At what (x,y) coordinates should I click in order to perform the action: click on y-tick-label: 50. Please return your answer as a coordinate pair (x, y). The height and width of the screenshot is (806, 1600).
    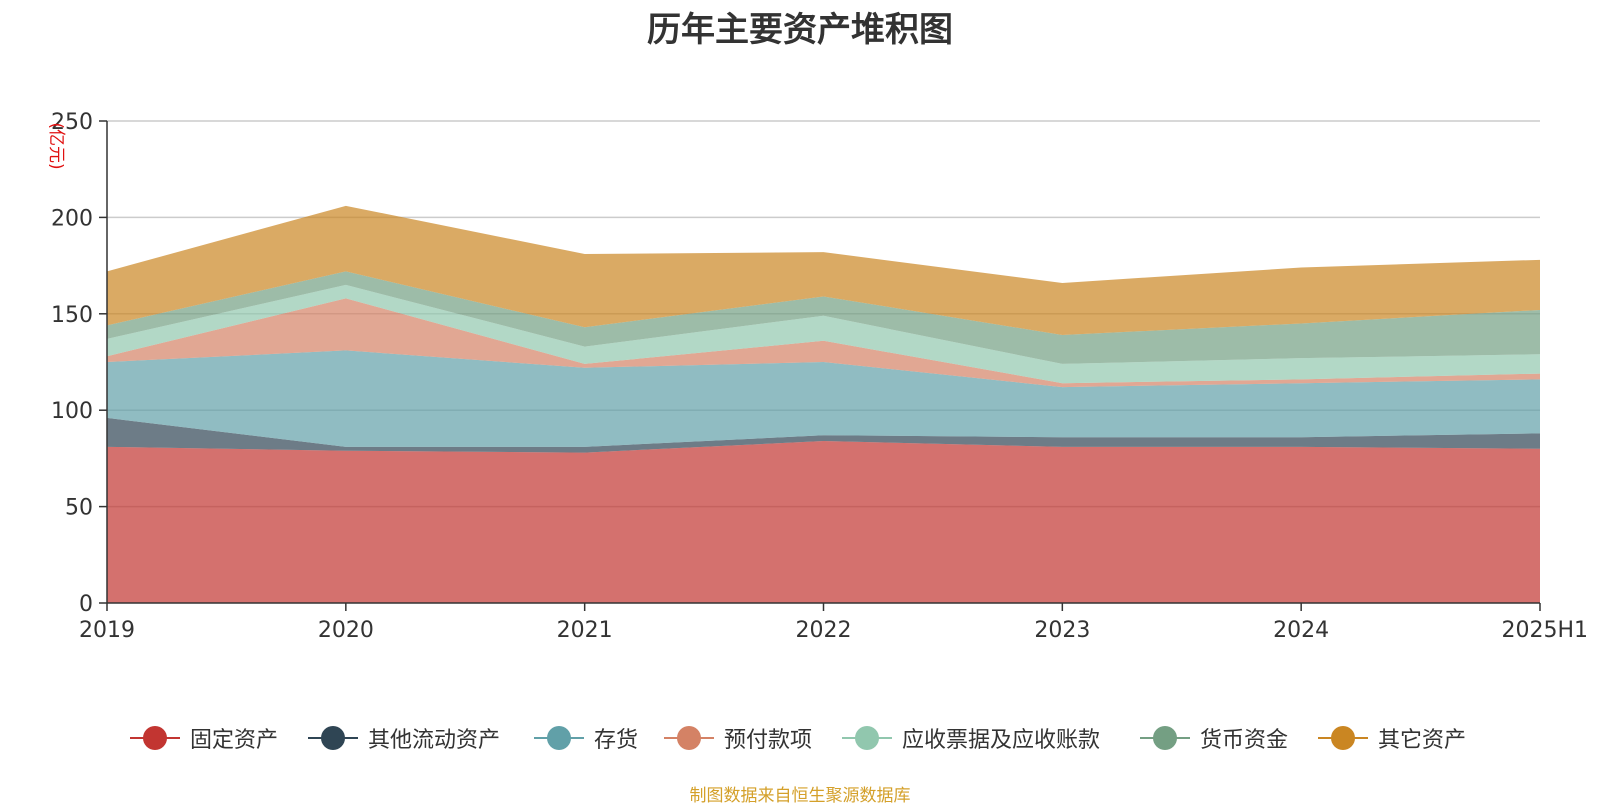
    Looking at the image, I should click on (79, 508).